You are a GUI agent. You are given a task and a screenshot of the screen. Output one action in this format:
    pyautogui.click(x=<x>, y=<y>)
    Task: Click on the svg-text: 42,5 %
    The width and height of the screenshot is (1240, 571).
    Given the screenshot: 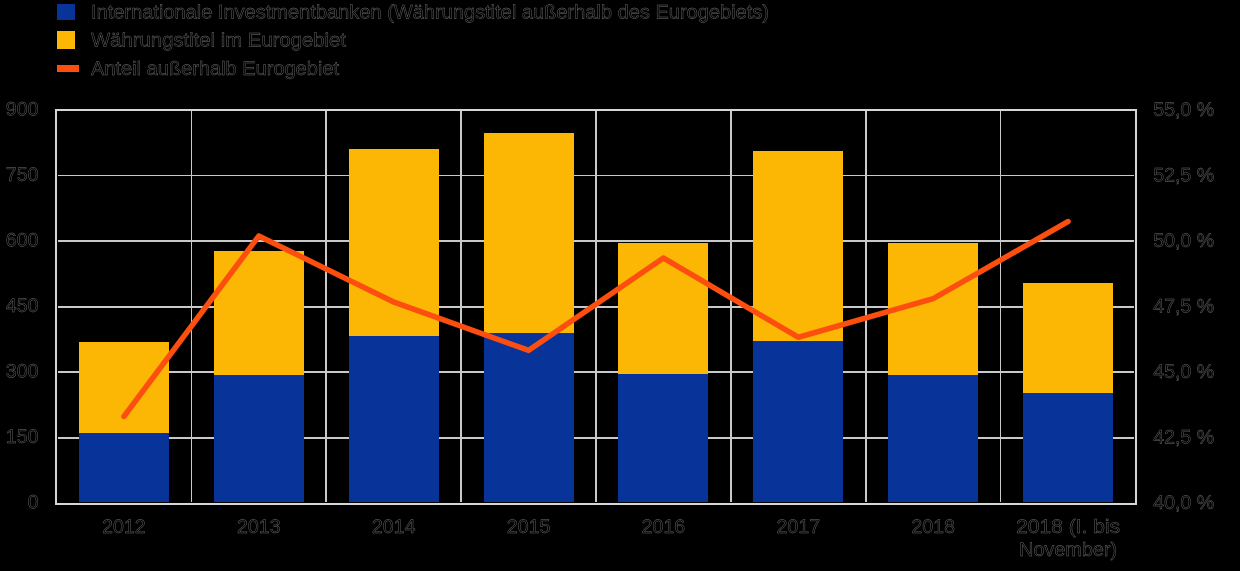 What is the action you would take?
    pyautogui.click(x=1183, y=438)
    